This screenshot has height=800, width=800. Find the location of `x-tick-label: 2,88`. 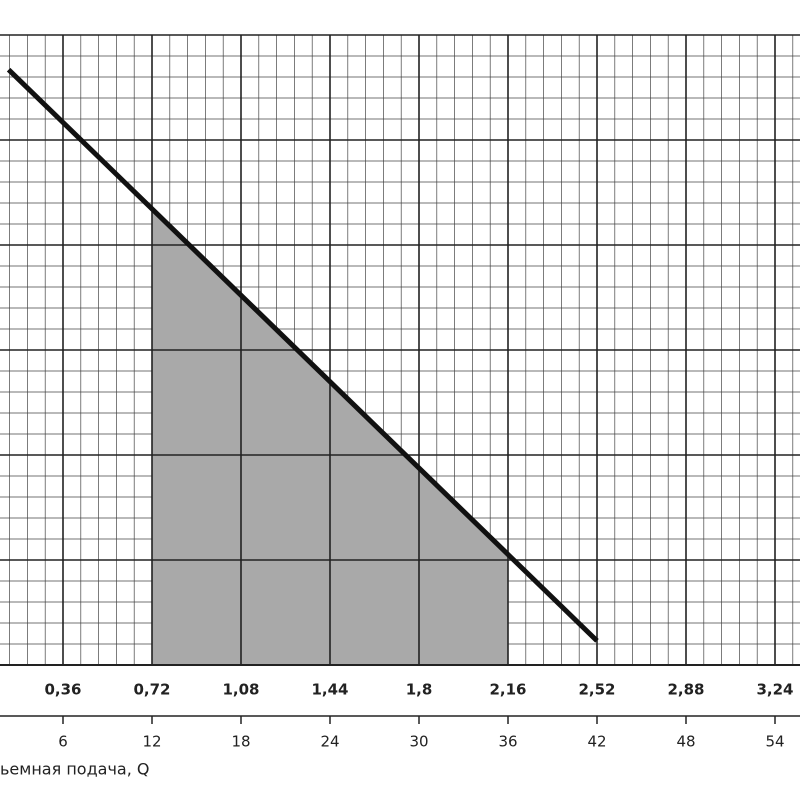

x-tick-label: 2,88 is located at coordinates (685, 690).